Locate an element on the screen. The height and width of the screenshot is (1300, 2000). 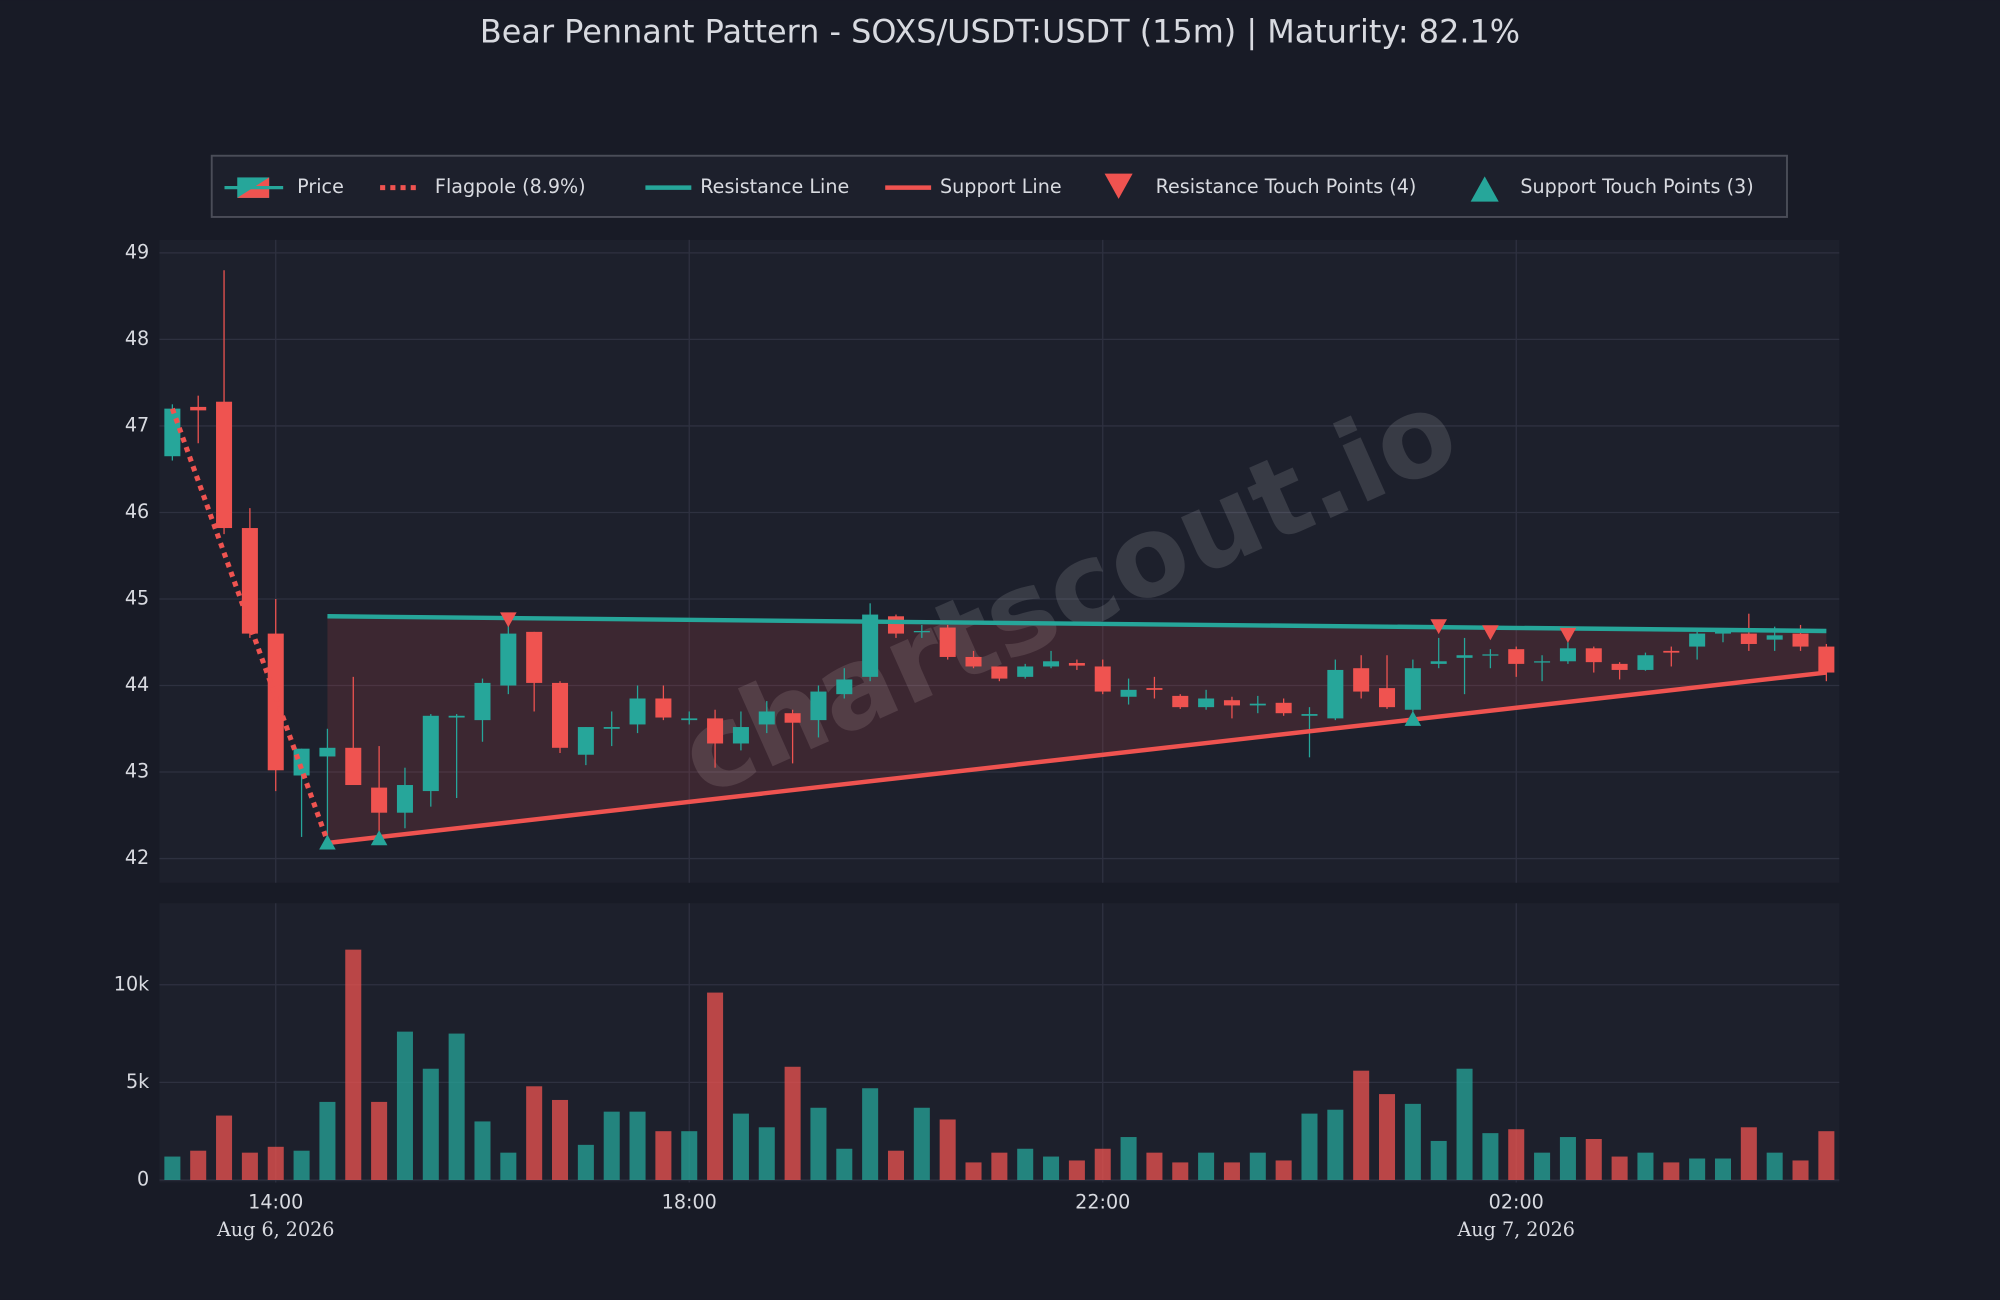
y-tick-label: 46 is located at coordinates (137, 511).